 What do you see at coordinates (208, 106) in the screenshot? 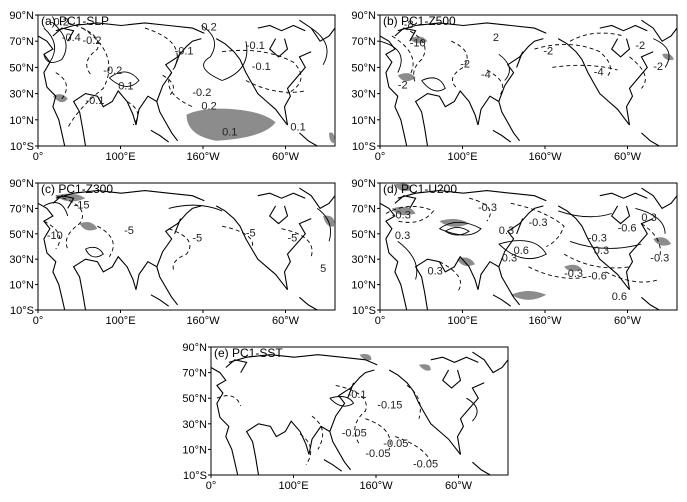
I see `contour-label: 0.2` at bounding box center [208, 106].